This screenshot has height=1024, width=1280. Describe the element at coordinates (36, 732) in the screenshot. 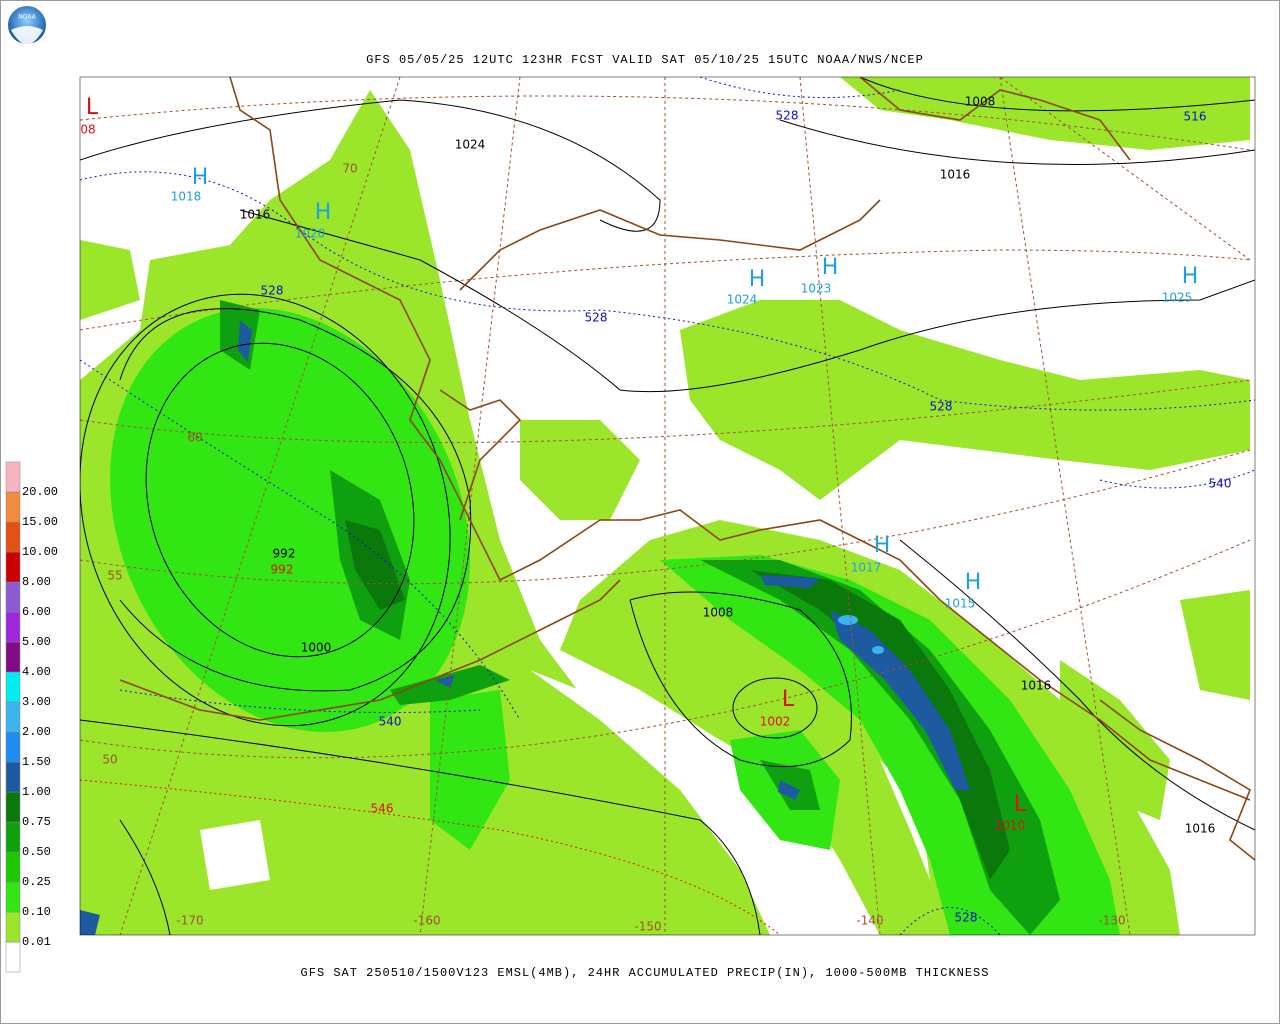

I see `legend-label: 2.00` at that location.